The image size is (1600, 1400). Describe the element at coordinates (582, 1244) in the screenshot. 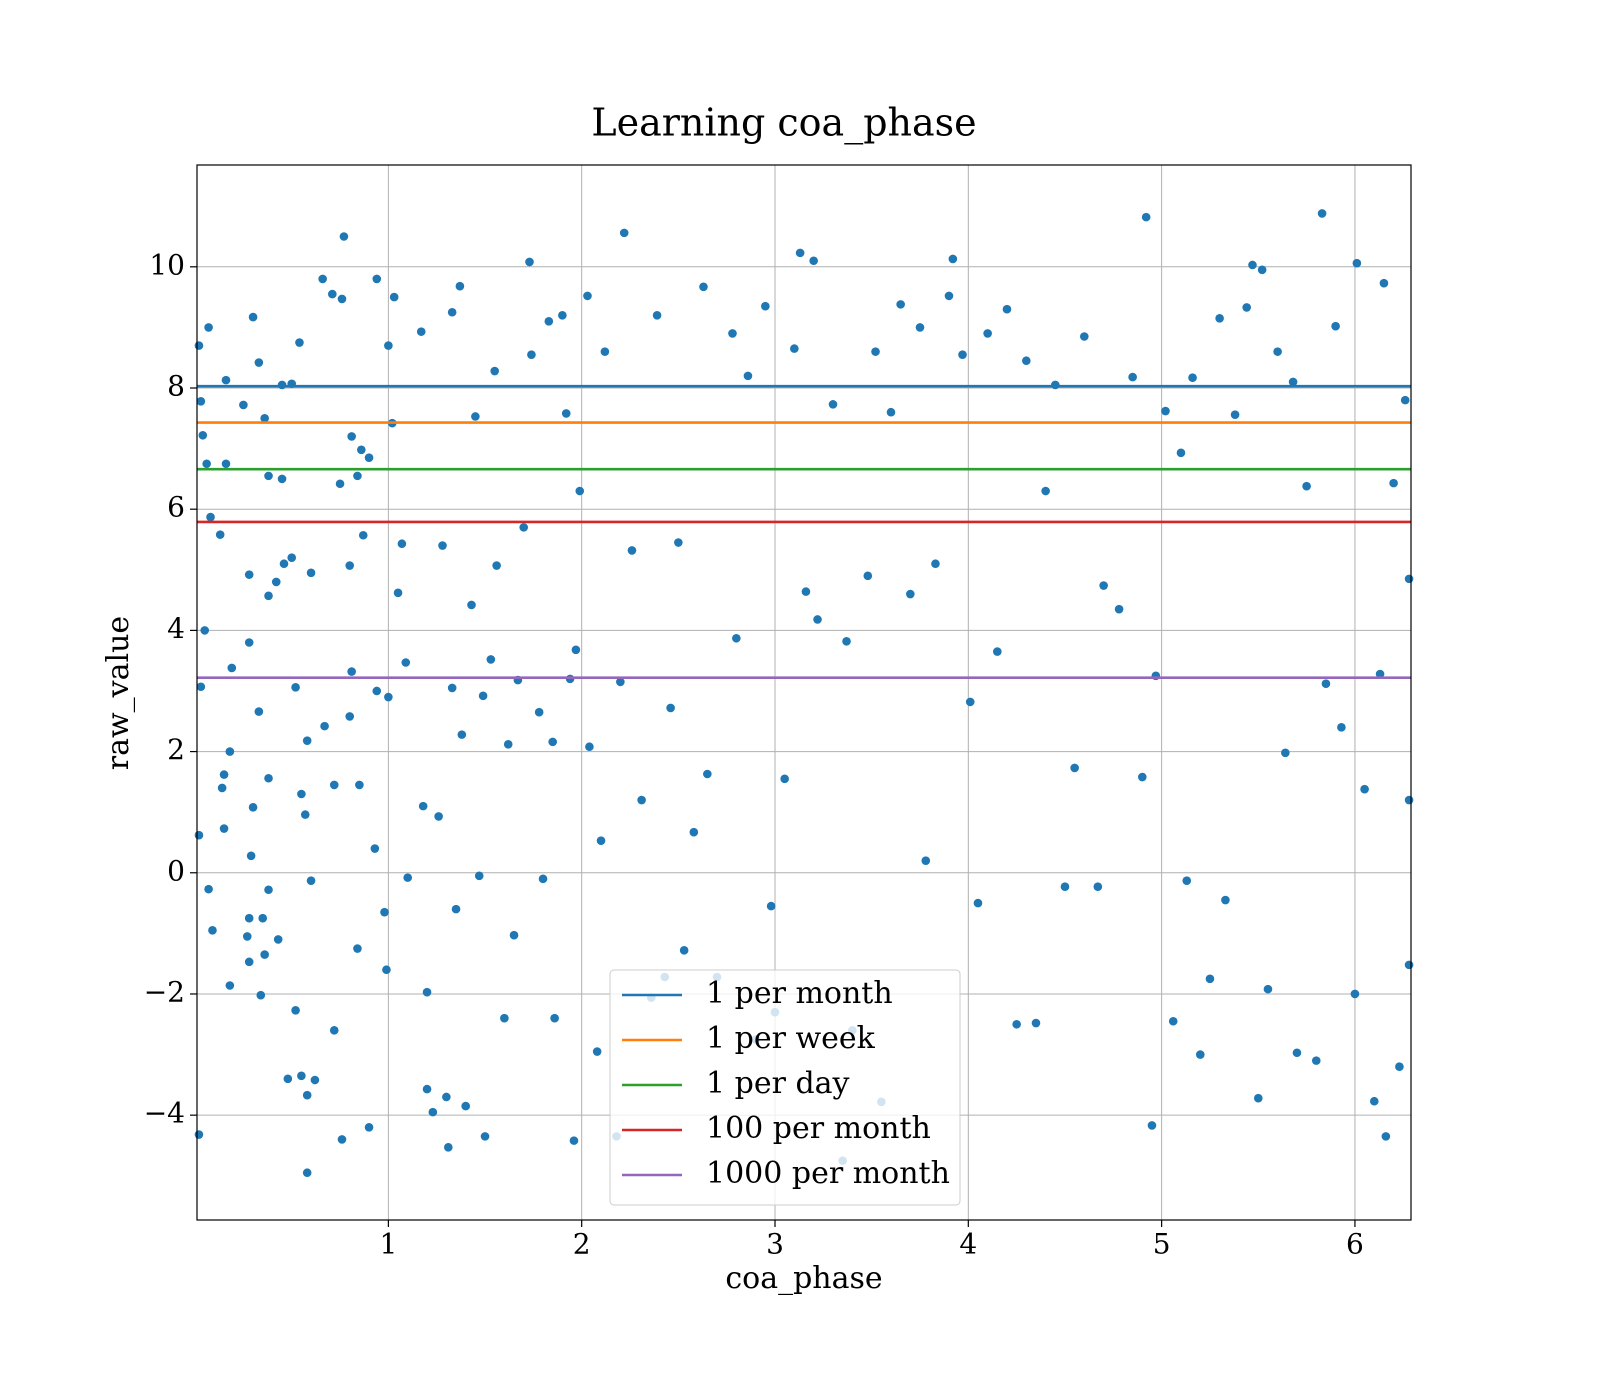

I see `x-tick-label: 2` at that location.